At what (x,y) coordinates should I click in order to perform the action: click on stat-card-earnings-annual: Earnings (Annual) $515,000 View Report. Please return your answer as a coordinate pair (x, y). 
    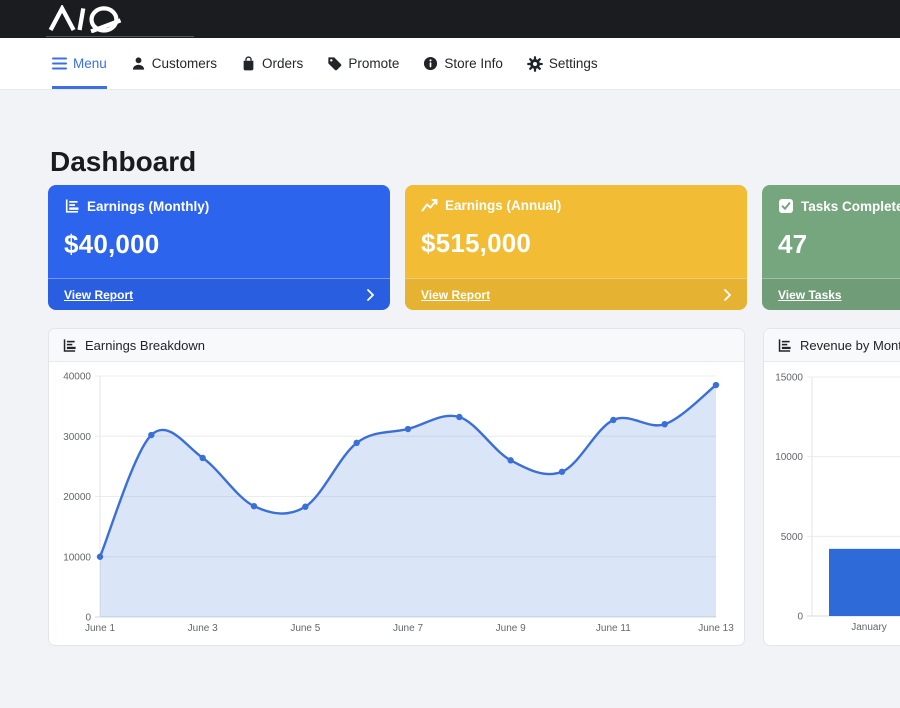
    Looking at the image, I should click on (576, 247).